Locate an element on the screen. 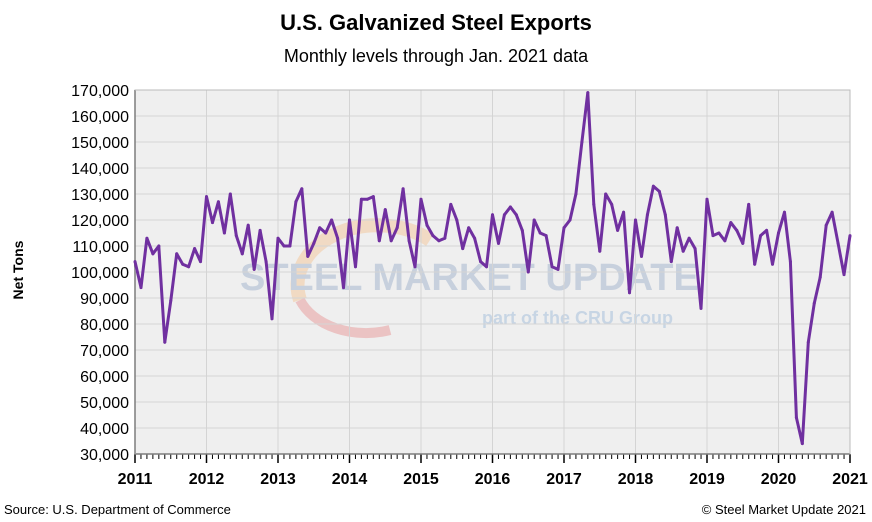 This screenshot has width=872, height=522. x-tick-label: 2011 is located at coordinates (135, 479).